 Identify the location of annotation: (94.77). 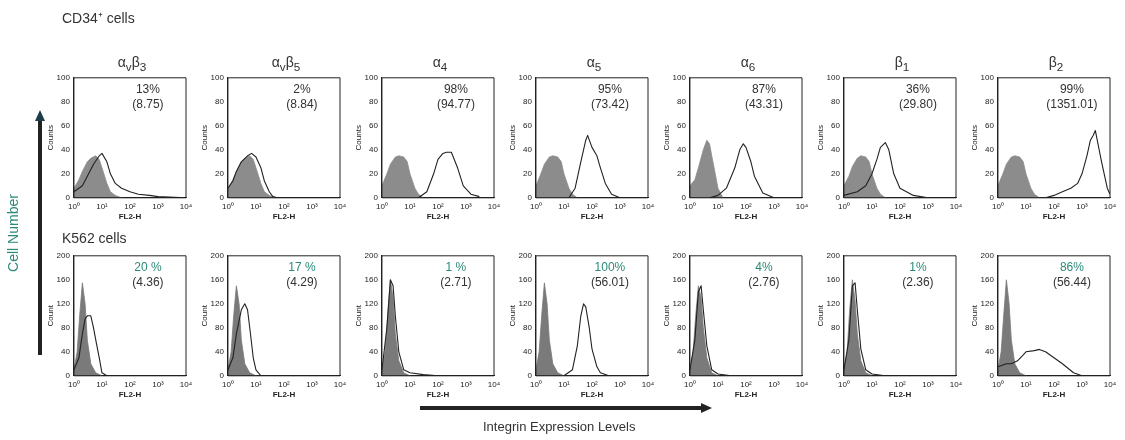
(455, 104).